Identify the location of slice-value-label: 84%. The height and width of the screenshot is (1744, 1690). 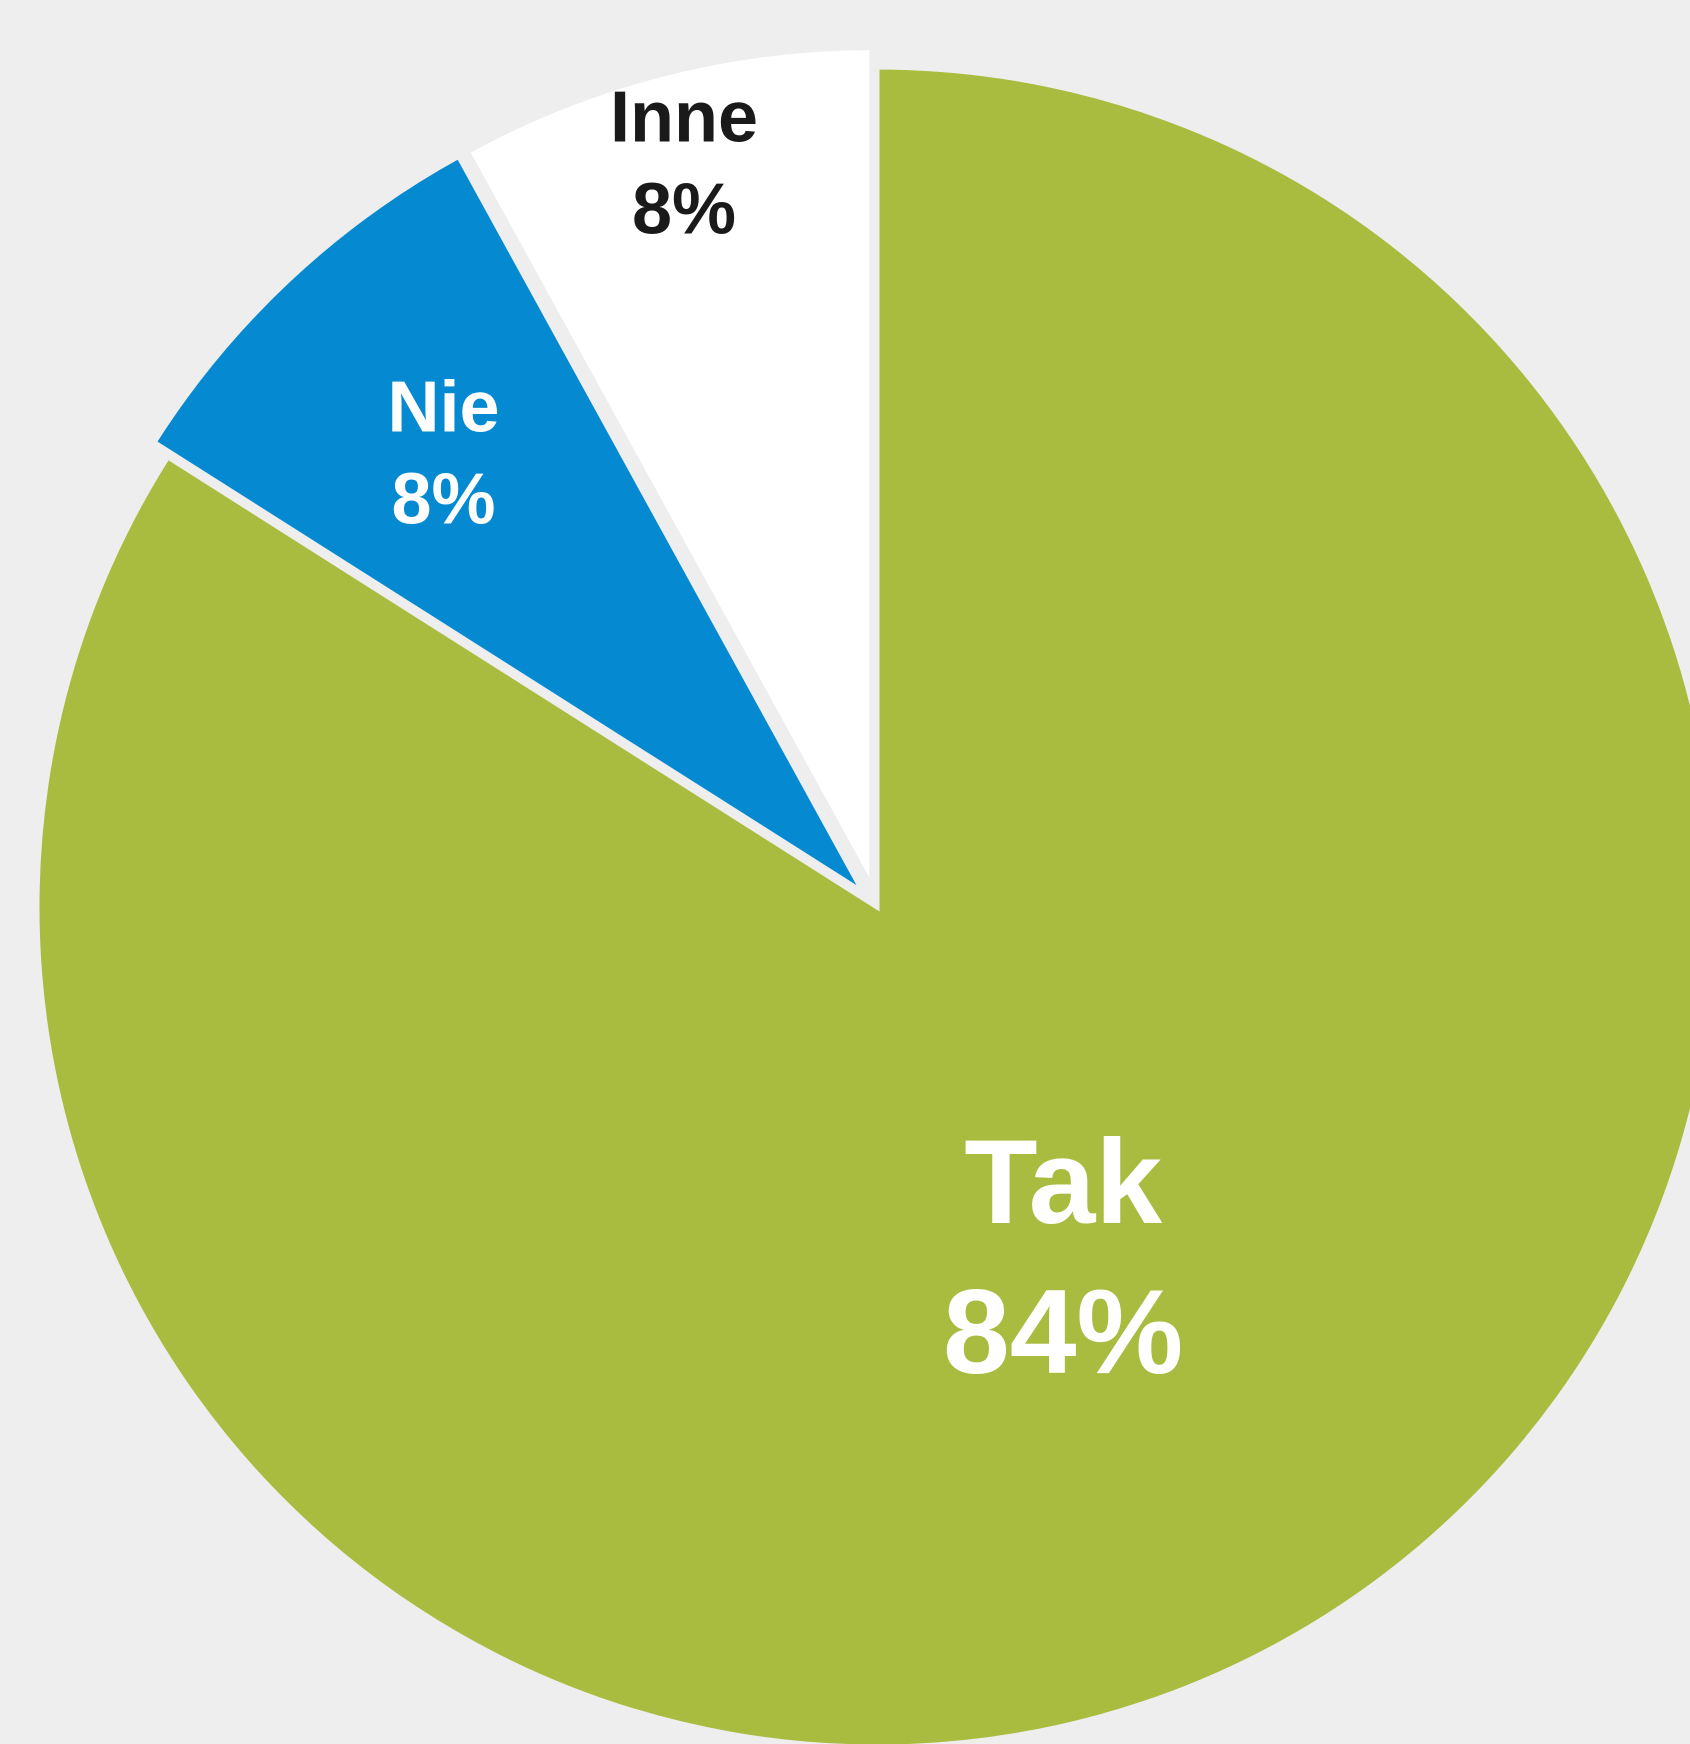
(1063, 1332).